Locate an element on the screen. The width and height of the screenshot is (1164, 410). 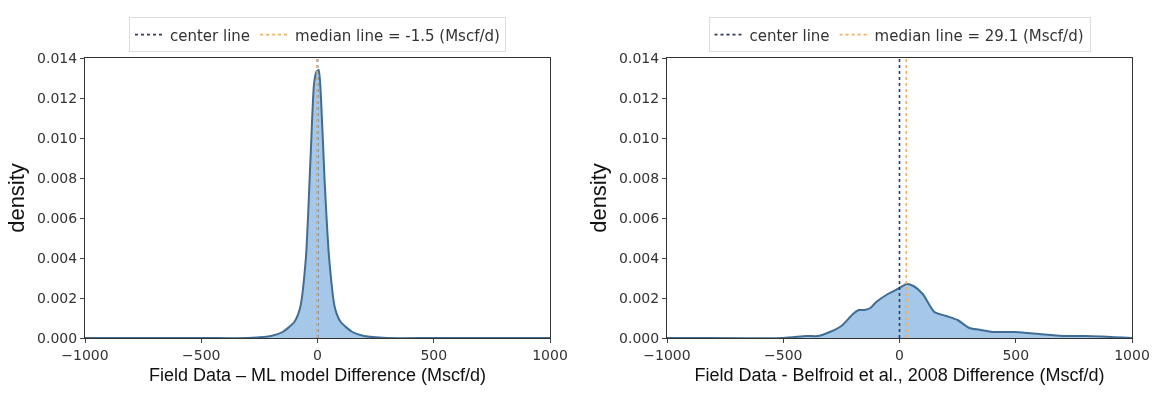
x-axis-title: Field Data - Belfroid et al., 2008 Difference (Mscf/d) is located at coordinates (899, 374).